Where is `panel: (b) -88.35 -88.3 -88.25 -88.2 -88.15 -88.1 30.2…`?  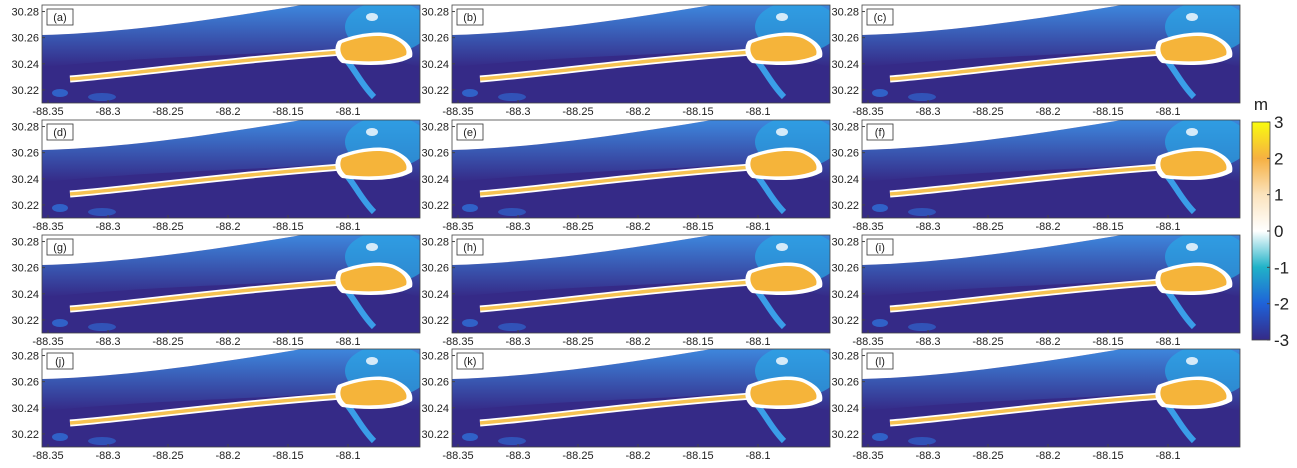
panel: (b) -88.35 -88.3 -88.25 -88.2 -88.15 -88.1 30.2… is located at coordinates (630, 59).